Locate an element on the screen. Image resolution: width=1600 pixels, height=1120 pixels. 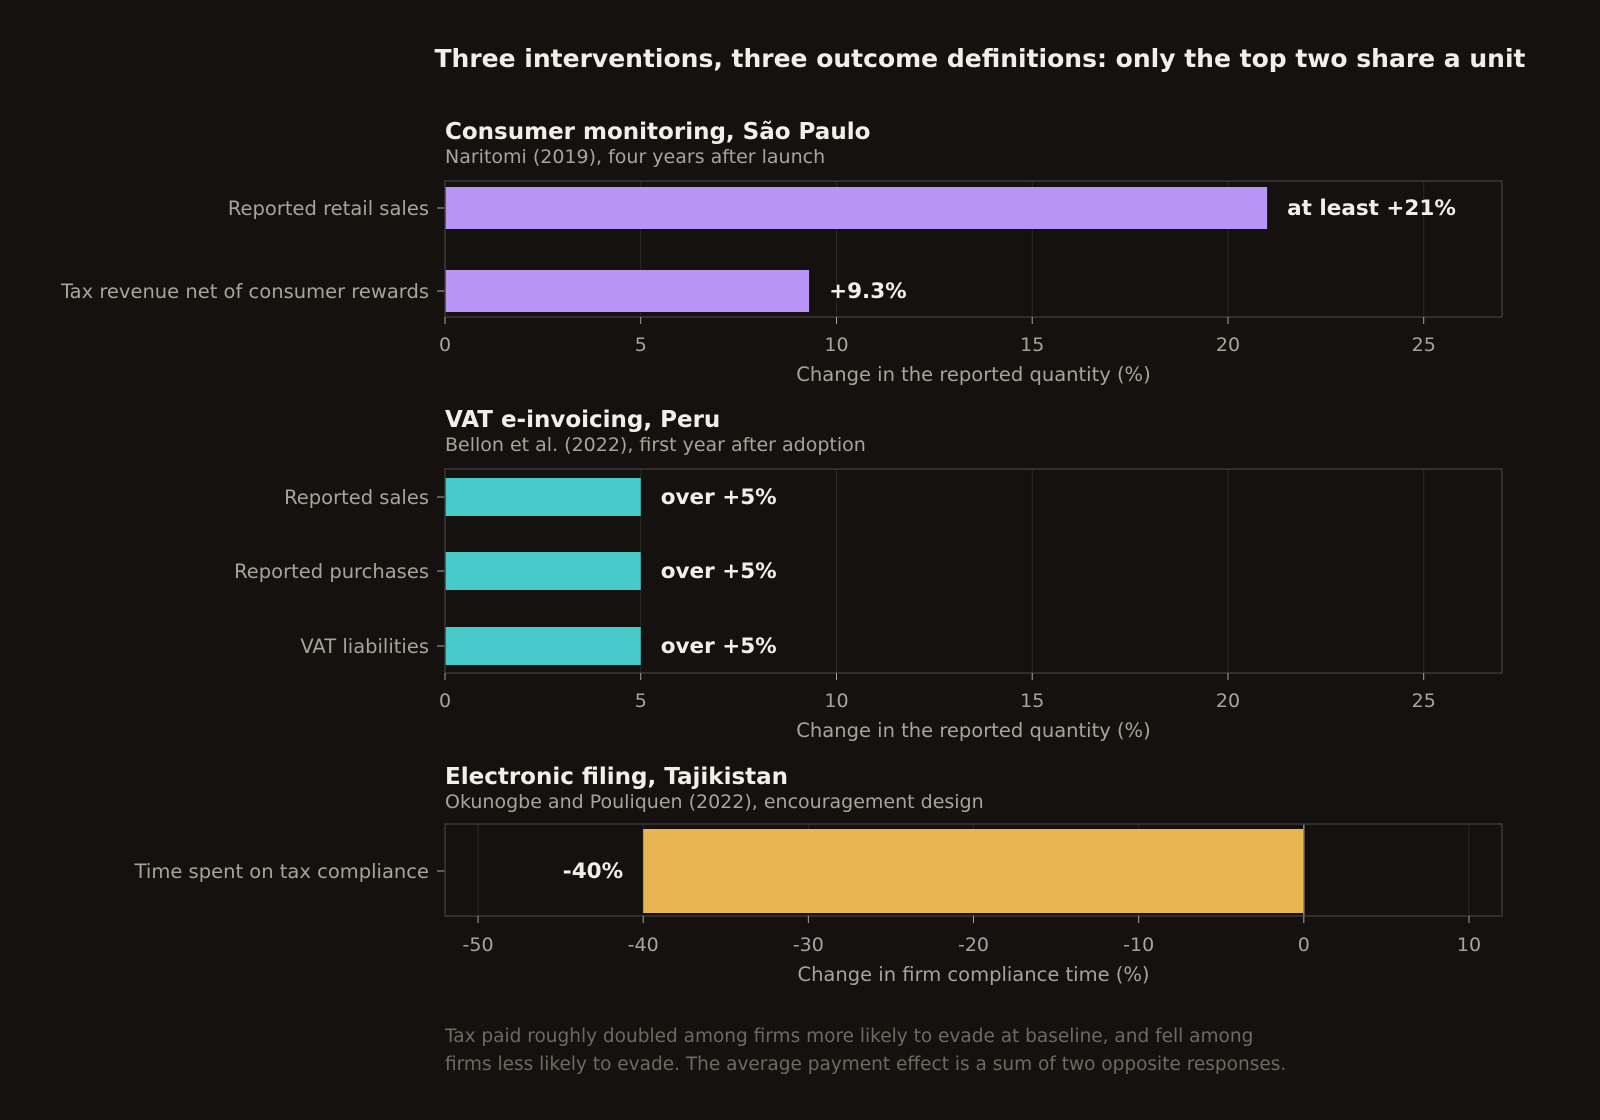
panel-2-xtick-label-3: 15 is located at coordinates (1032, 701).